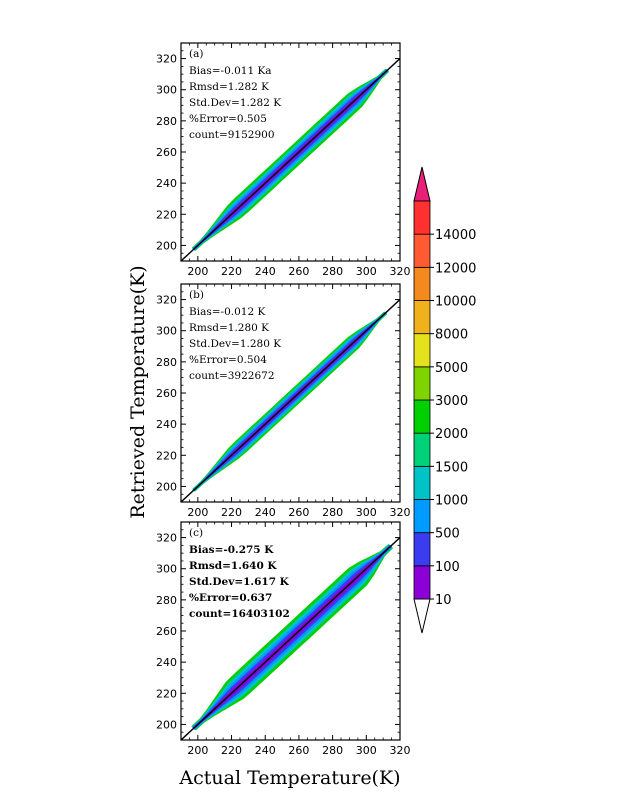 This screenshot has height=800, width=618. I want to click on x-axis-title: Actual Temperature(K), so click(289, 778).